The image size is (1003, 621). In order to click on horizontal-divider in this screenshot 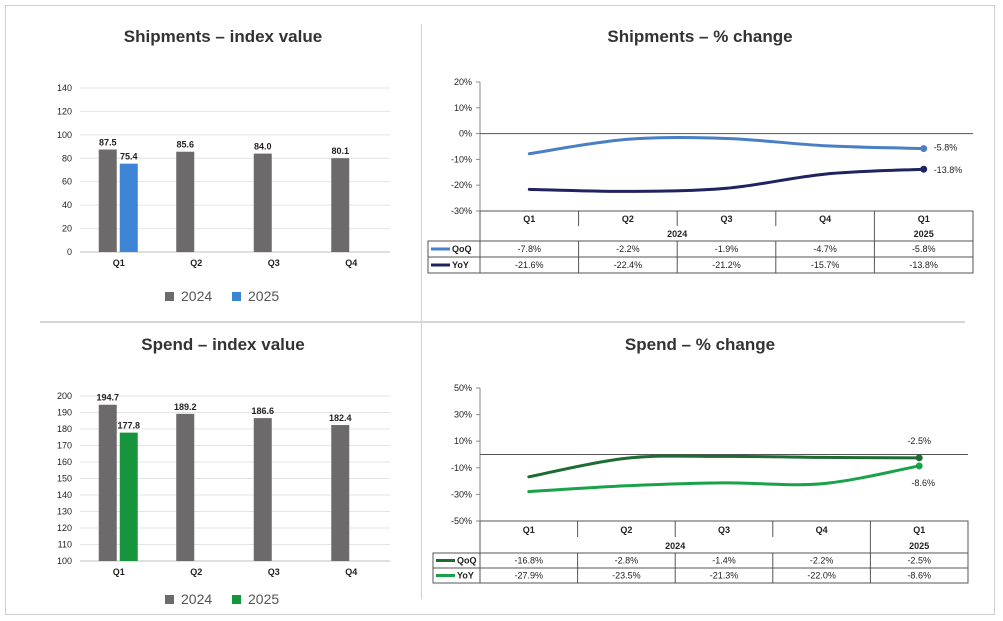, I will do `click(502, 322)`.